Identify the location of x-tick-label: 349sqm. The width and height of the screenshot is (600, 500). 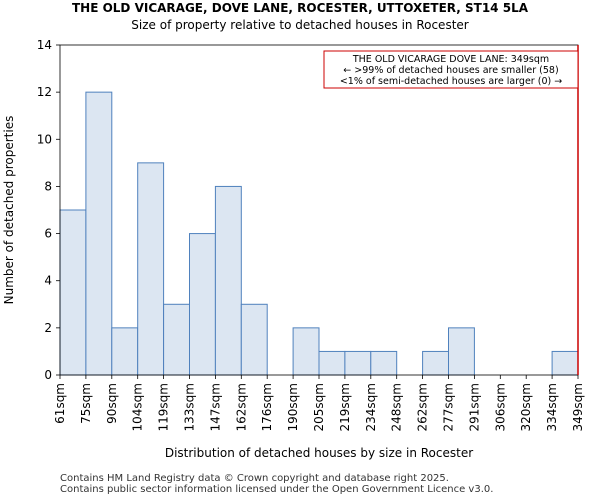
(578, 407).